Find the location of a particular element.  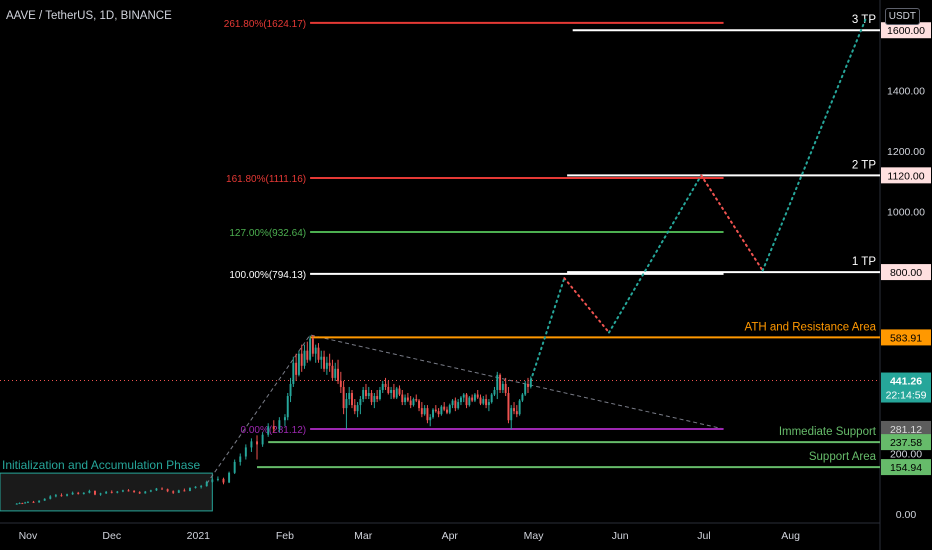

price-tick-label: 1000.00 is located at coordinates (906, 213).